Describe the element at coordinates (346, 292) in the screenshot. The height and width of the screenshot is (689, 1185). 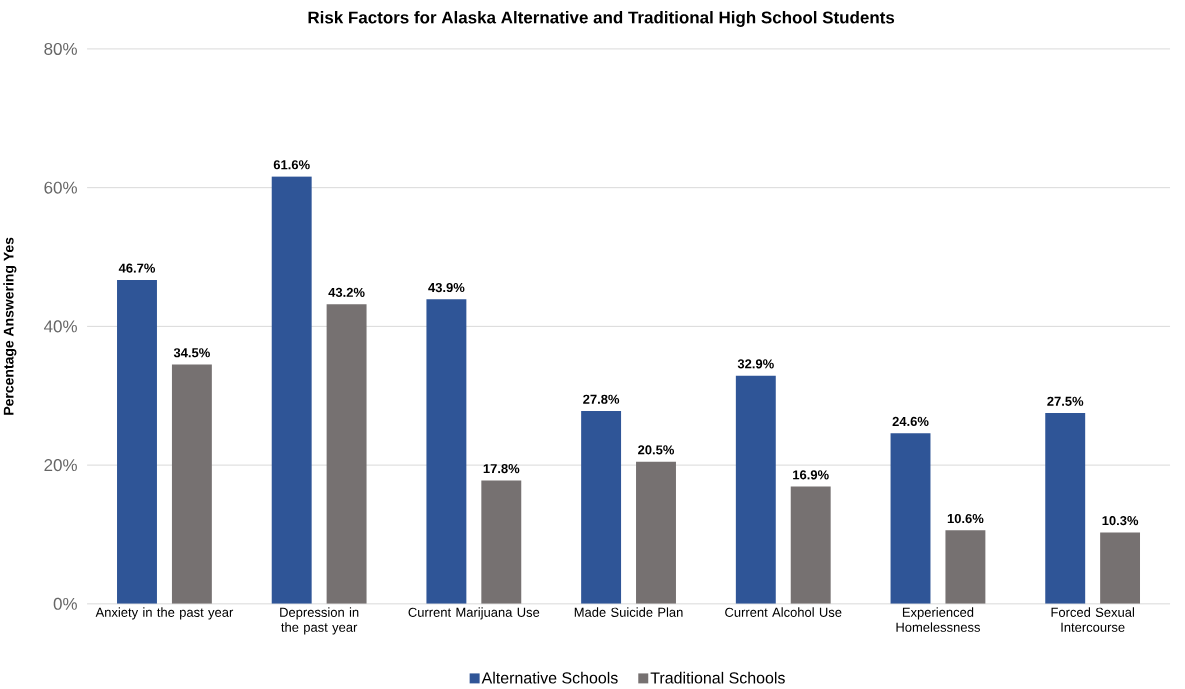
I see `data-label: 43.2%` at that location.